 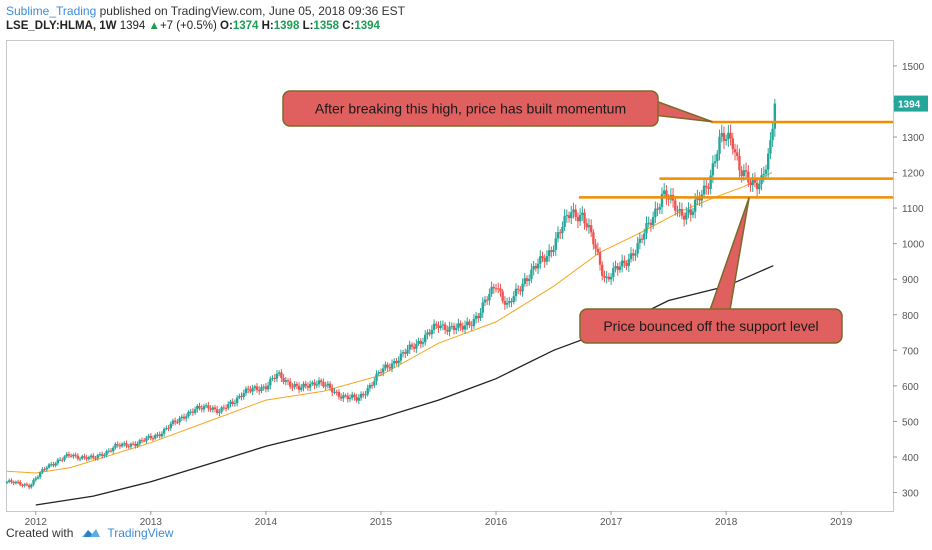 What do you see at coordinates (140, 533) in the screenshot?
I see `tradingview-brand-link: TradingView` at bounding box center [140, 533].